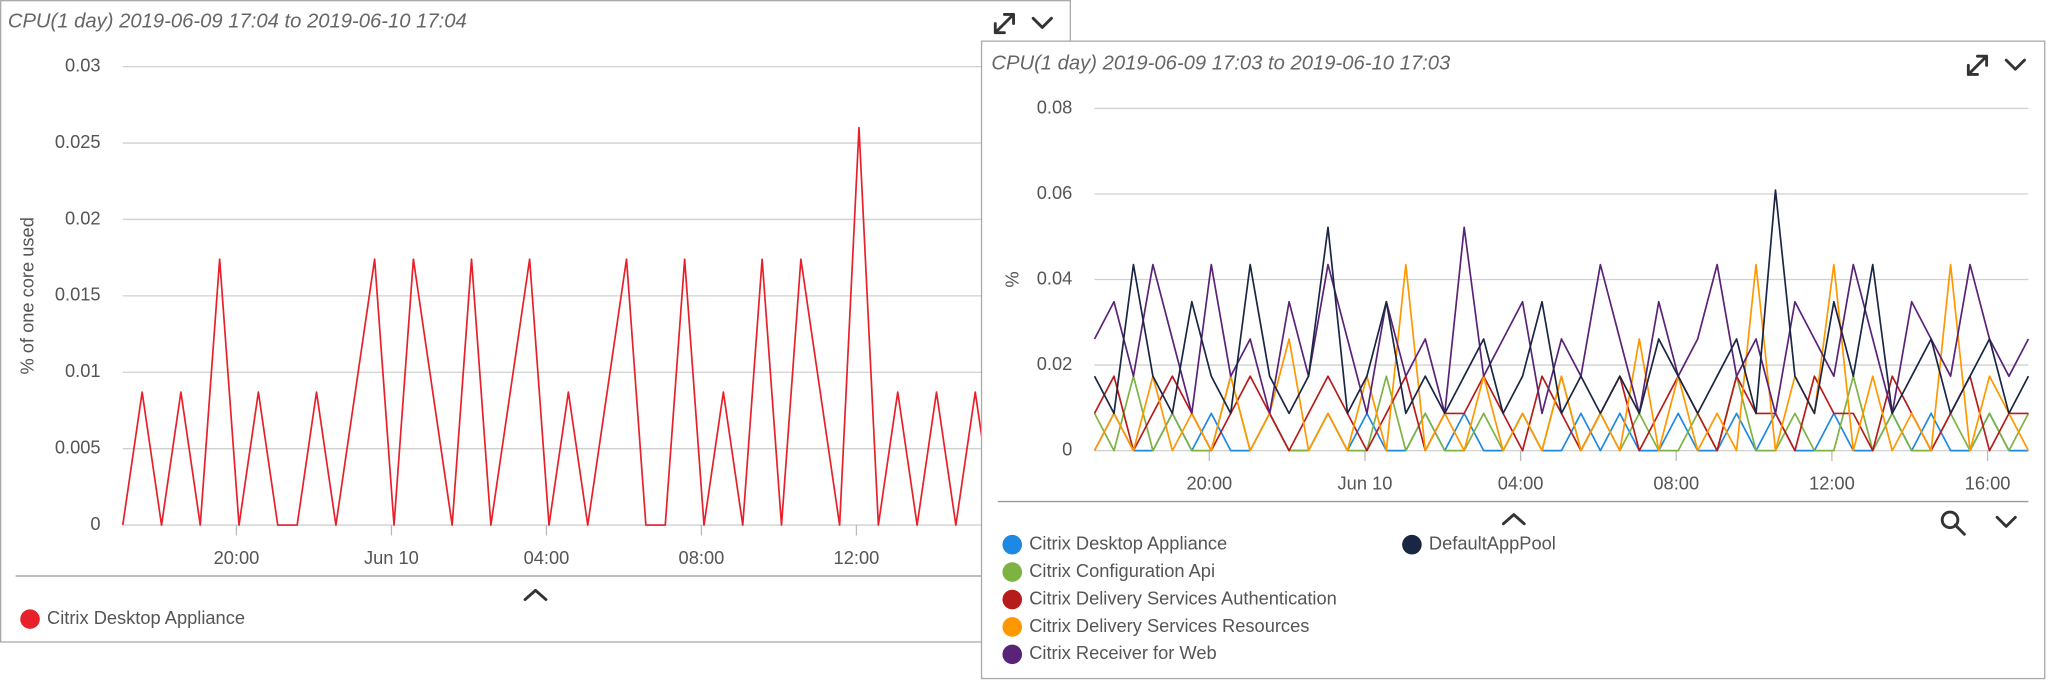  What do you see at coordinates (1953, 523) in the screenshot?
I see `zoom-icon` at bounding box center [1953, 523].